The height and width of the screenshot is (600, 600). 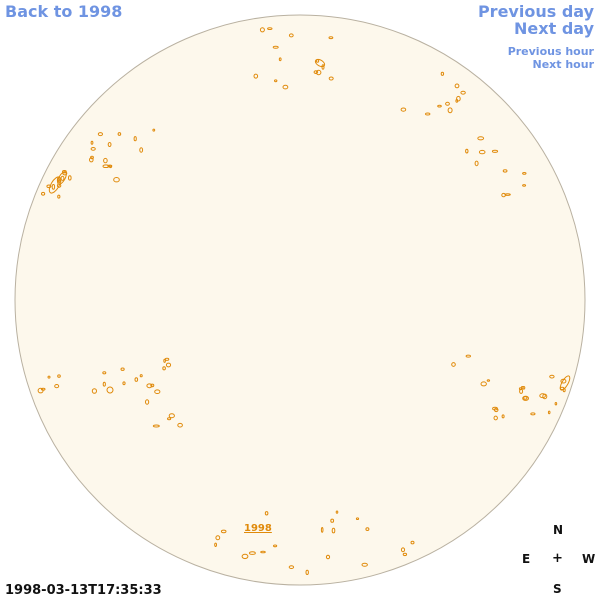 What do you see at coordinates (64, 11) in the screenshot?
I see `back-to-year-link: Back to 1998` at bounding box center [64, 11].